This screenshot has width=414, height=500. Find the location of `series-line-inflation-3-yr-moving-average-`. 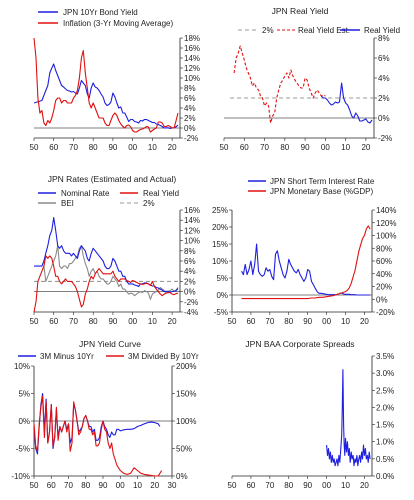

series-line-inflation-3-yr-moving-average- is located at coordinates (106, 85).